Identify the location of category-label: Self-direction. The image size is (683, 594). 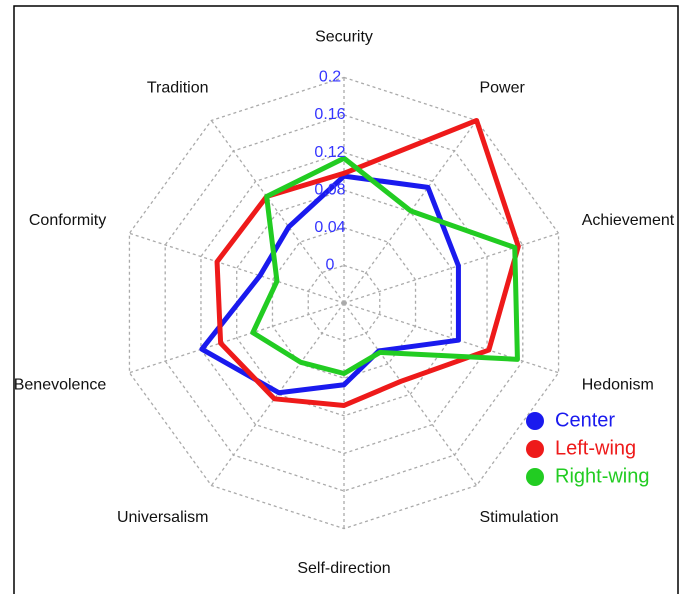
(343, 568).